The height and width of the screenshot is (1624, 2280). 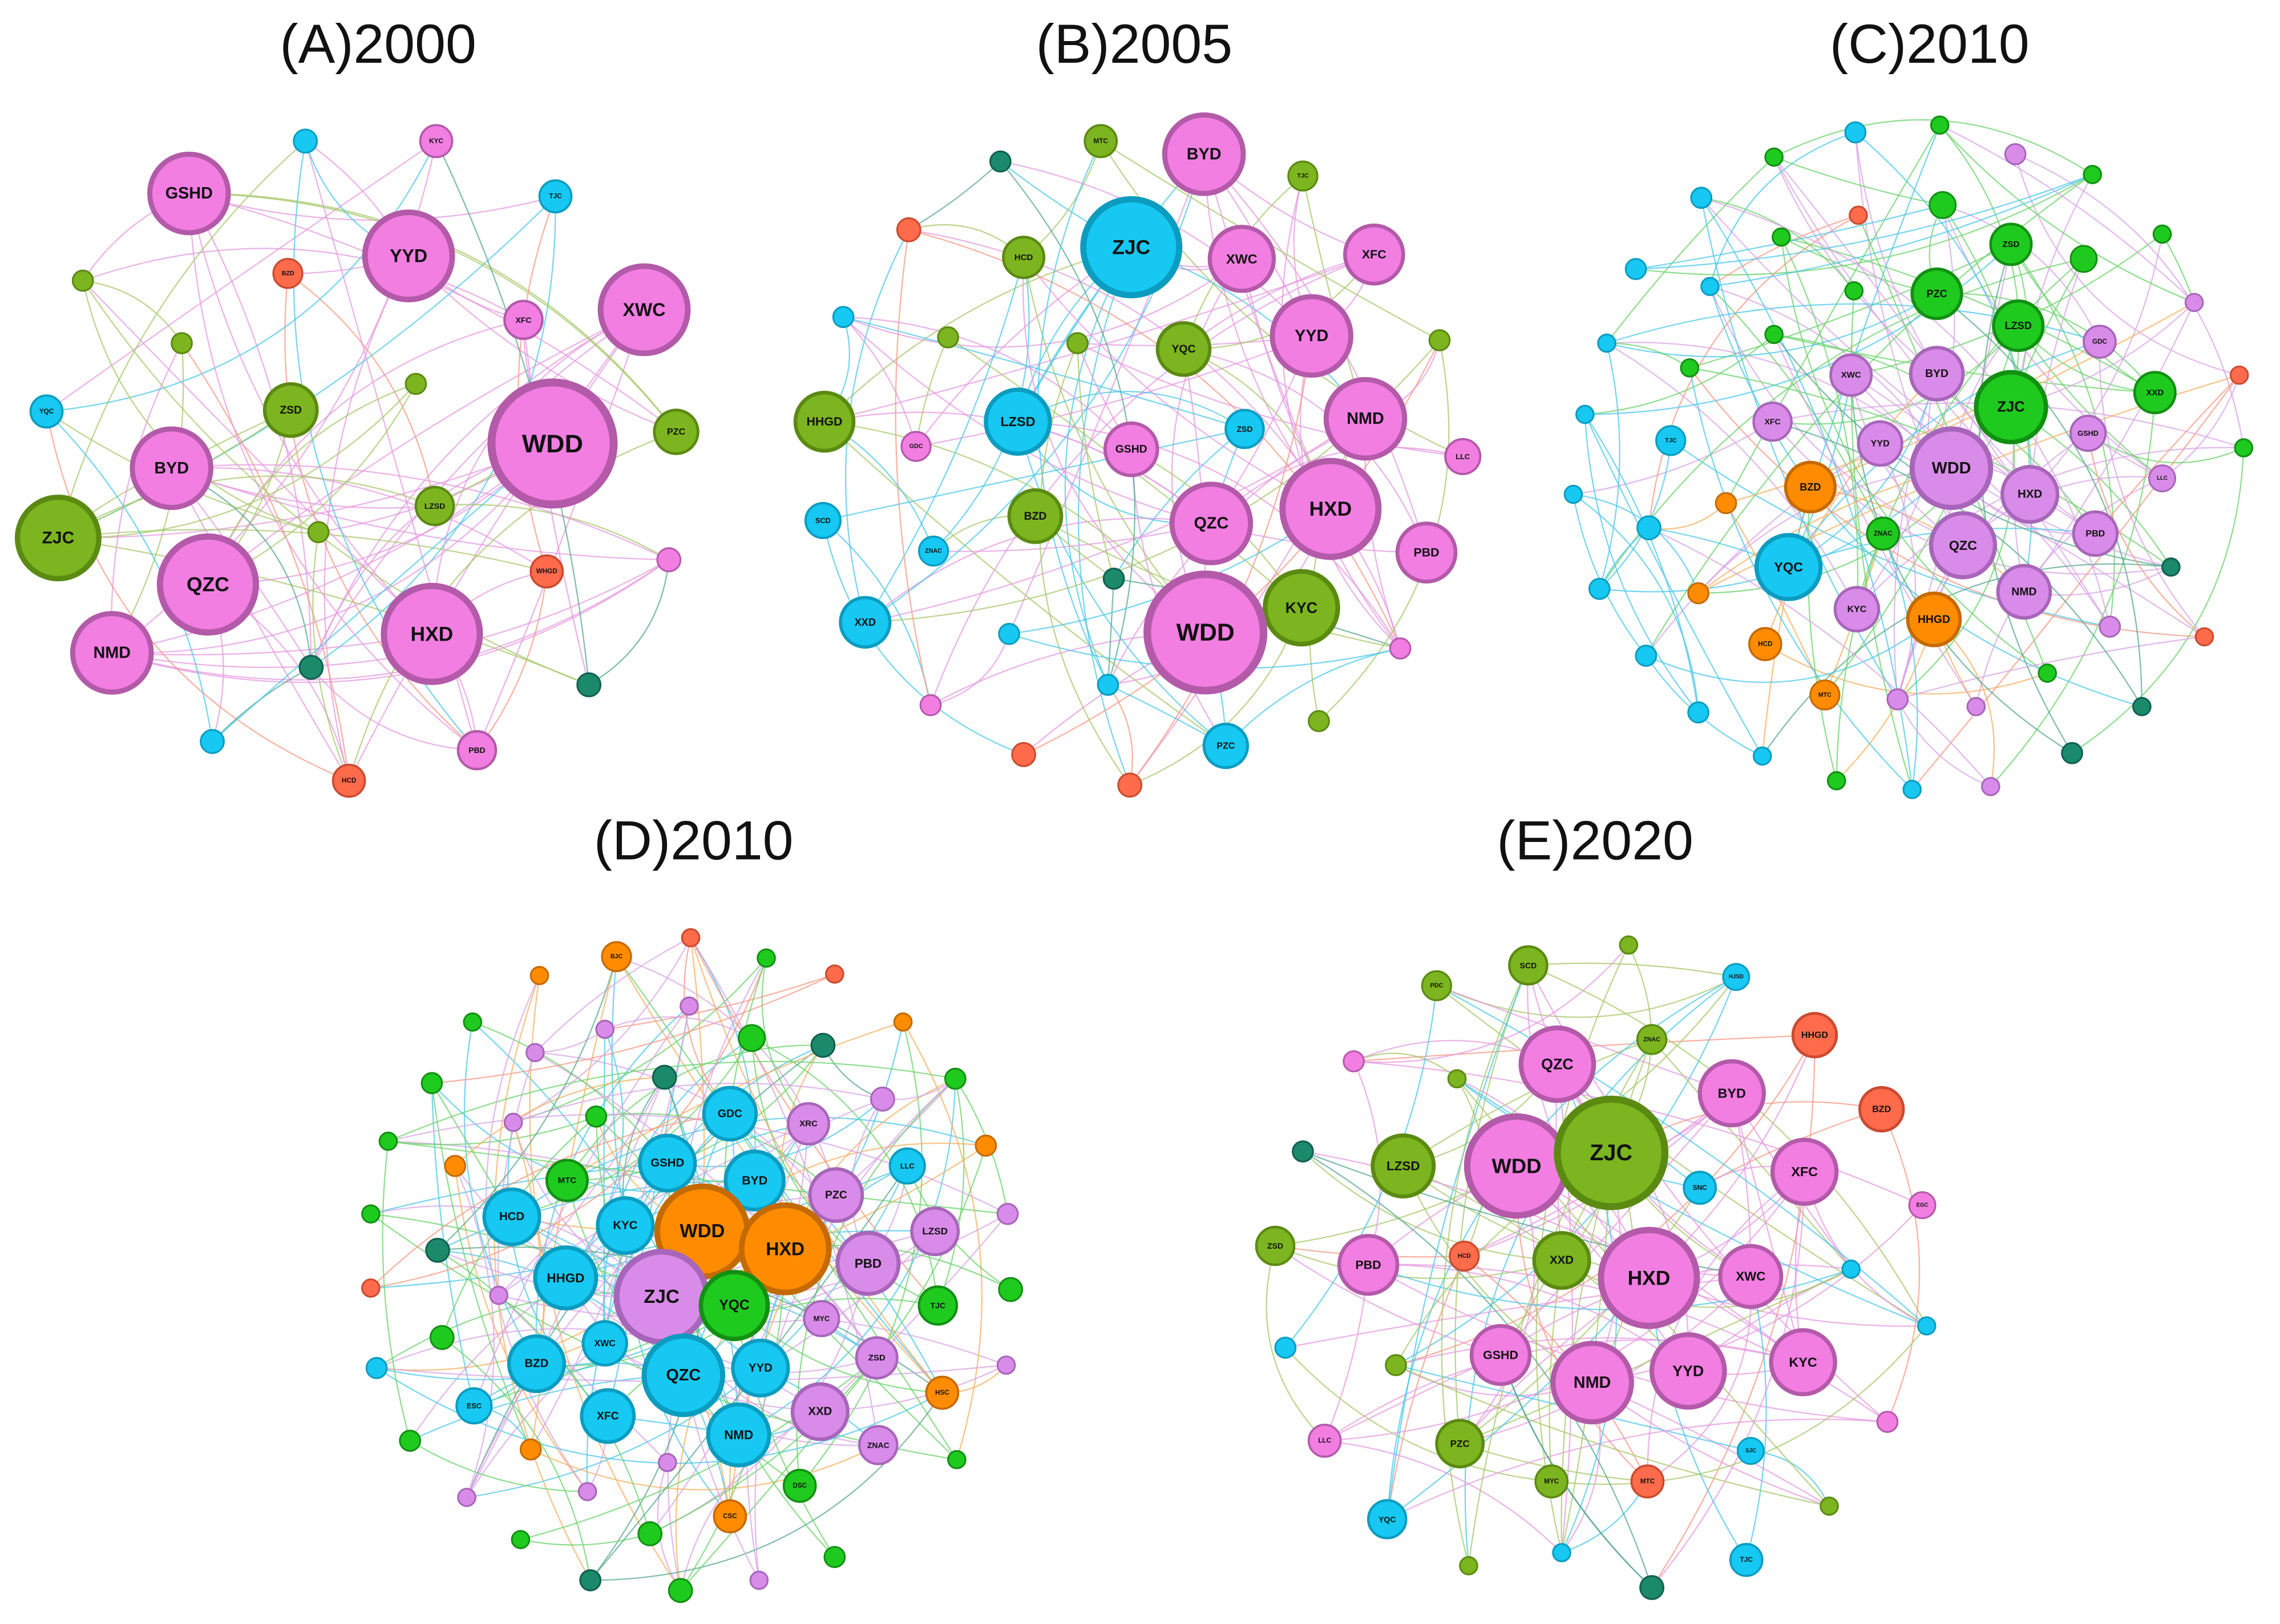 What do you see at coordinates (1851, 375) in the screenshot?
I see `node-label: XWC` at bounding box center [1851, 375].